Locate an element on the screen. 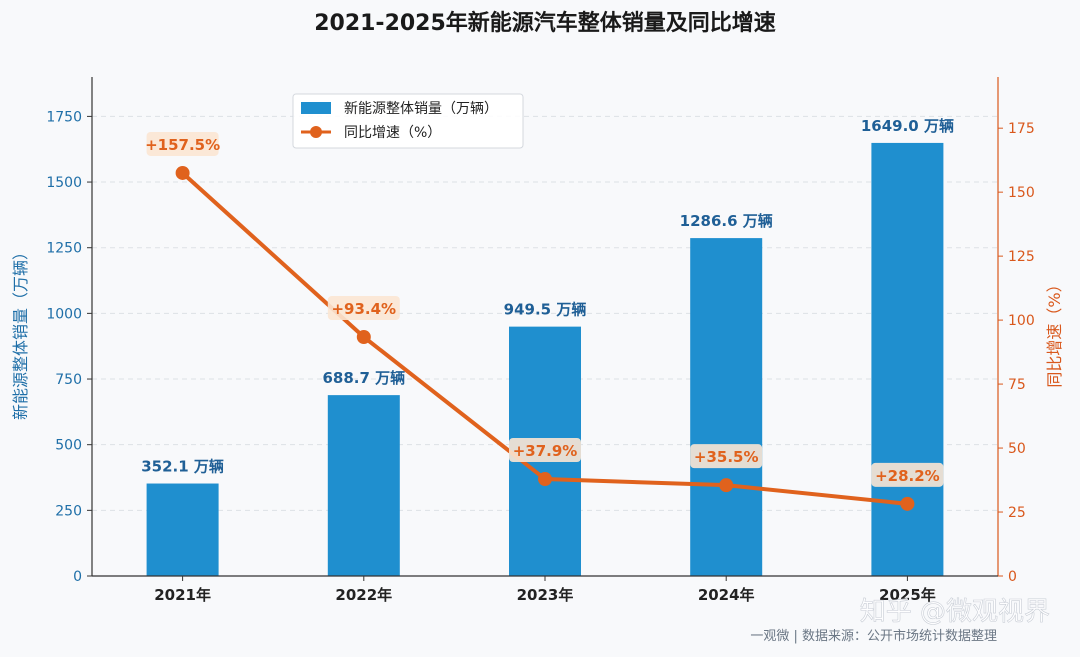 The width and height of the screenshot is (1080, 657). x-tick-label: 2023年 is located at coordinates (545, 595).